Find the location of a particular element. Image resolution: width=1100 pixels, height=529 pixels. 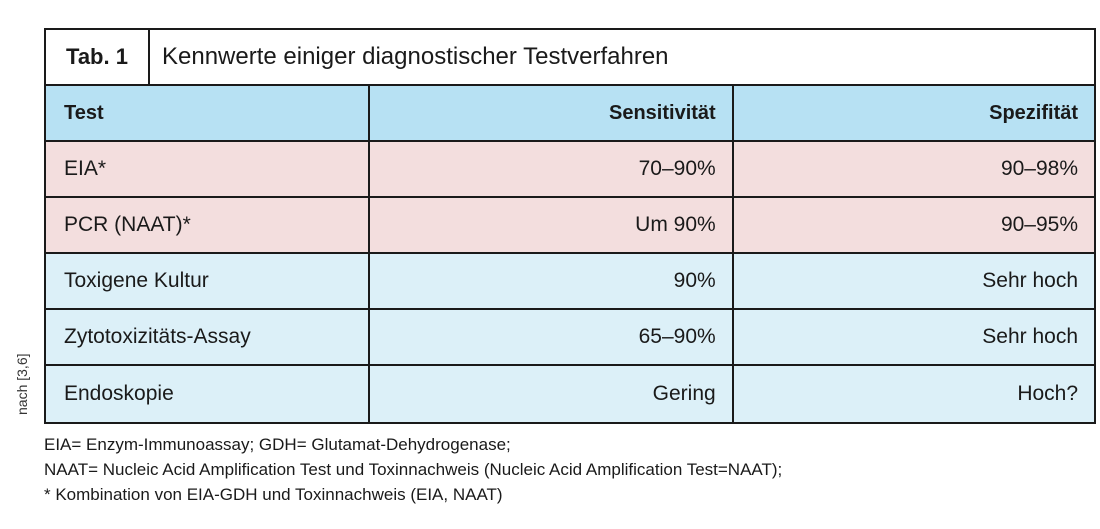

table-row: Zytotoxizitäts-Assay 65–90% Sehr hoch is located at coordinates (571, 338).